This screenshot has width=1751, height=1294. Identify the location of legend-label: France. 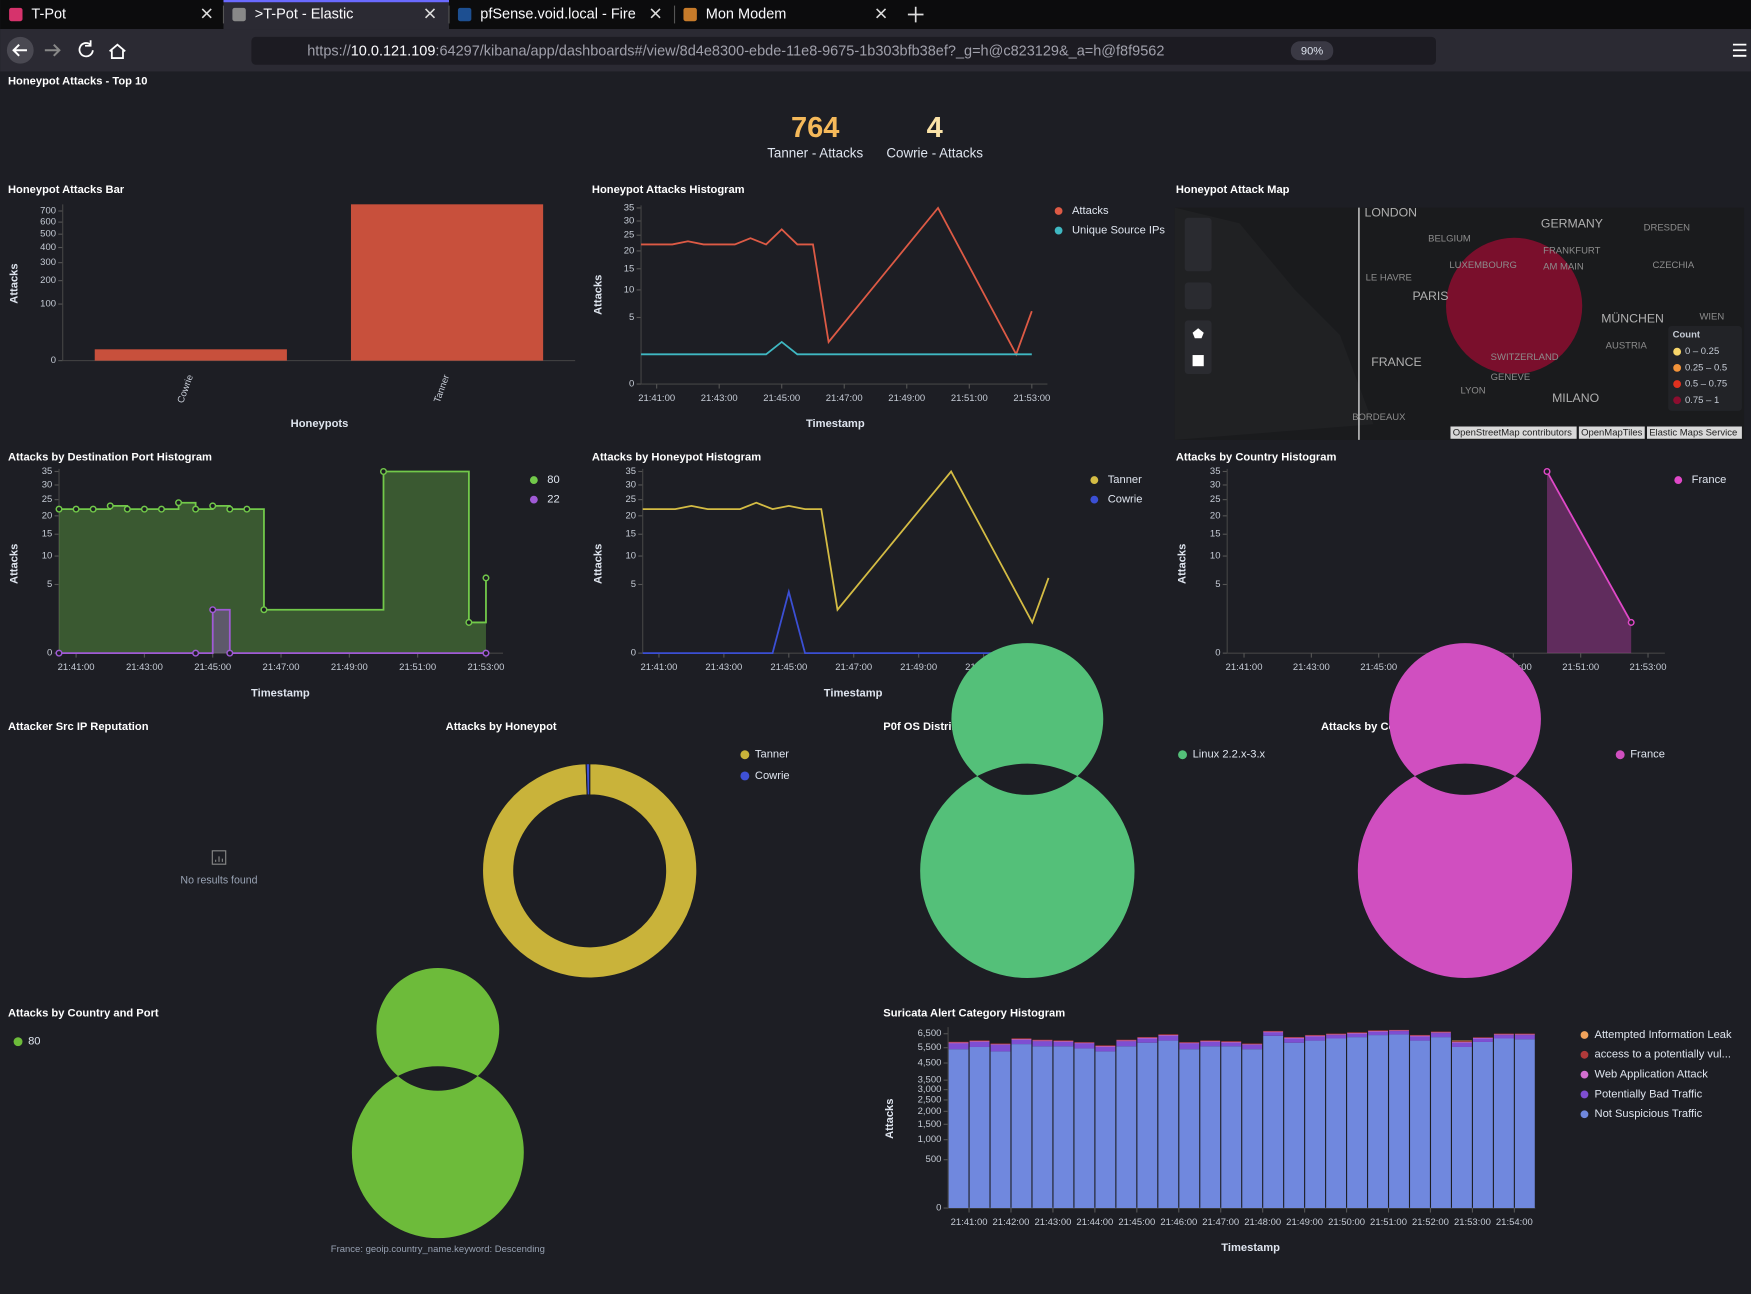
(1709, 480).